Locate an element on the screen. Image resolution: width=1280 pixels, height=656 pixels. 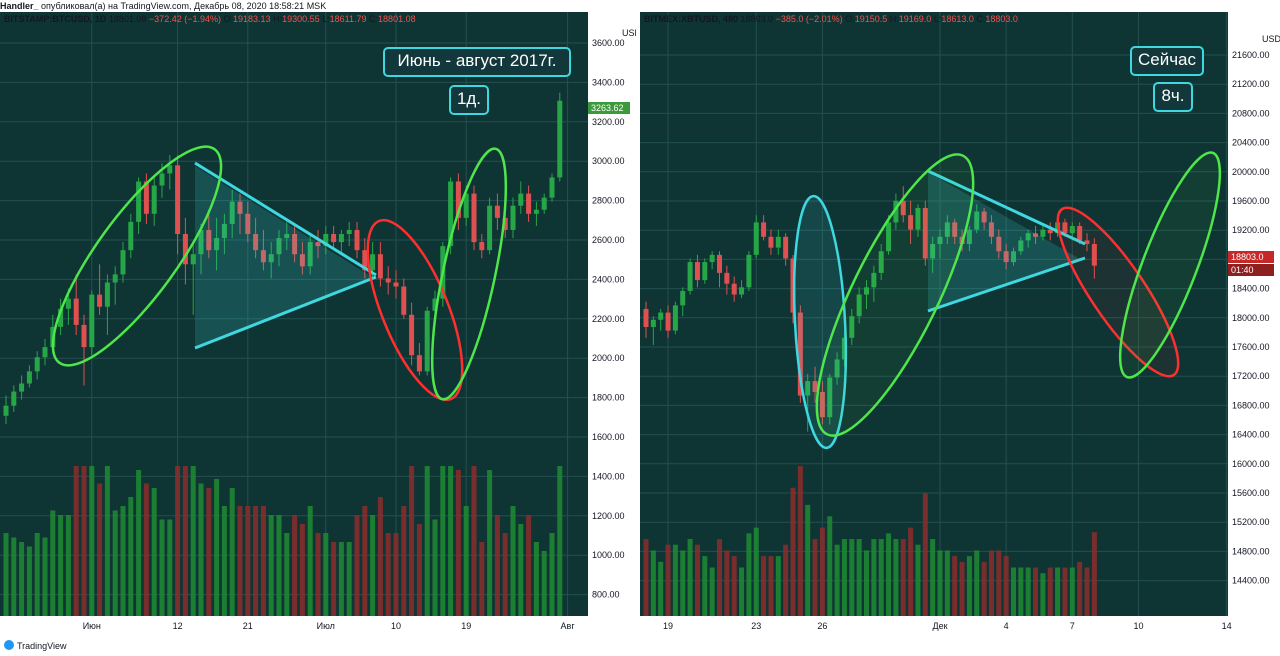
symbol-left: BITSTAMP:BTCUSD, 1D is located at coordinates (55, 19).